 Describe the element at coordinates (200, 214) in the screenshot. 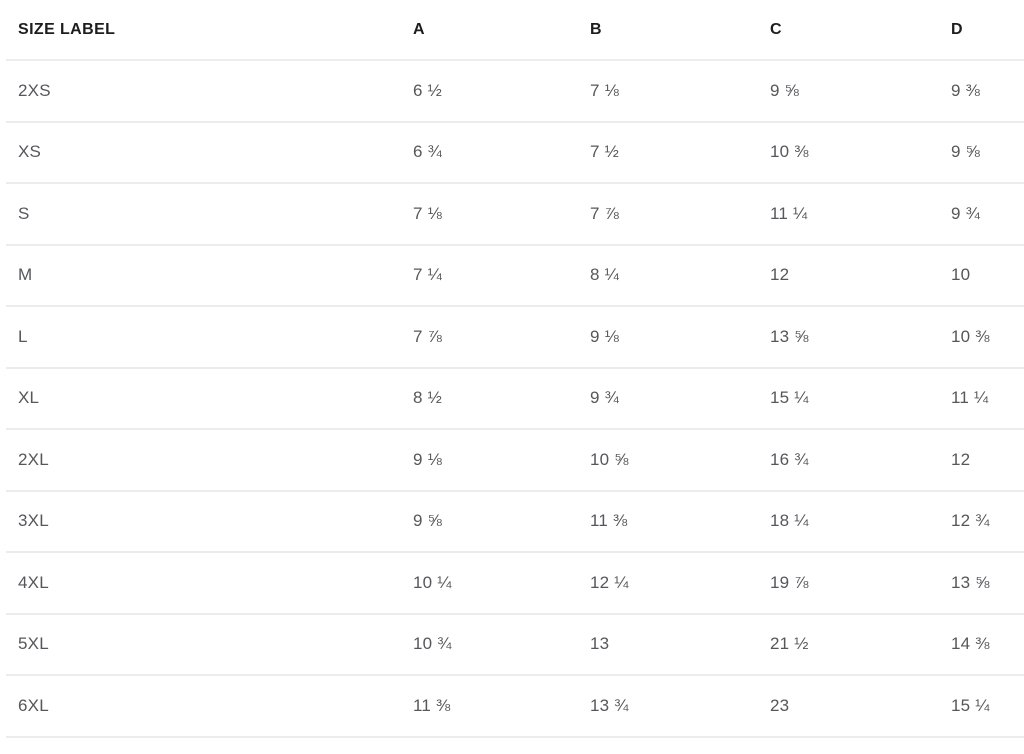

I see `size-label-cell: S` at that location.